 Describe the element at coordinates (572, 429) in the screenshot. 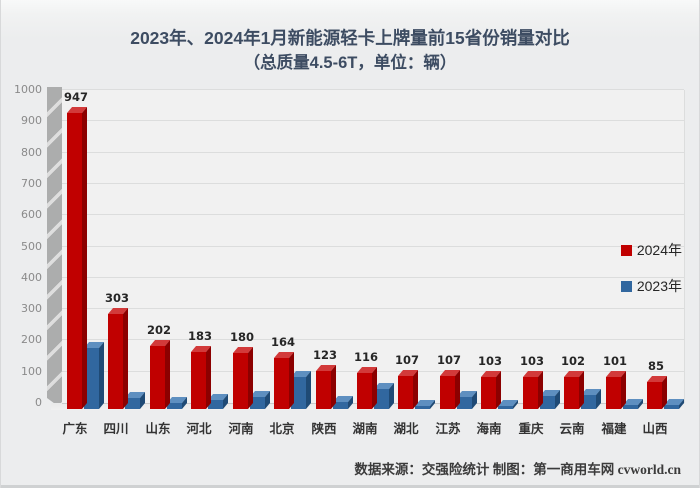

I see `x-axis-label: 云南` at that location.